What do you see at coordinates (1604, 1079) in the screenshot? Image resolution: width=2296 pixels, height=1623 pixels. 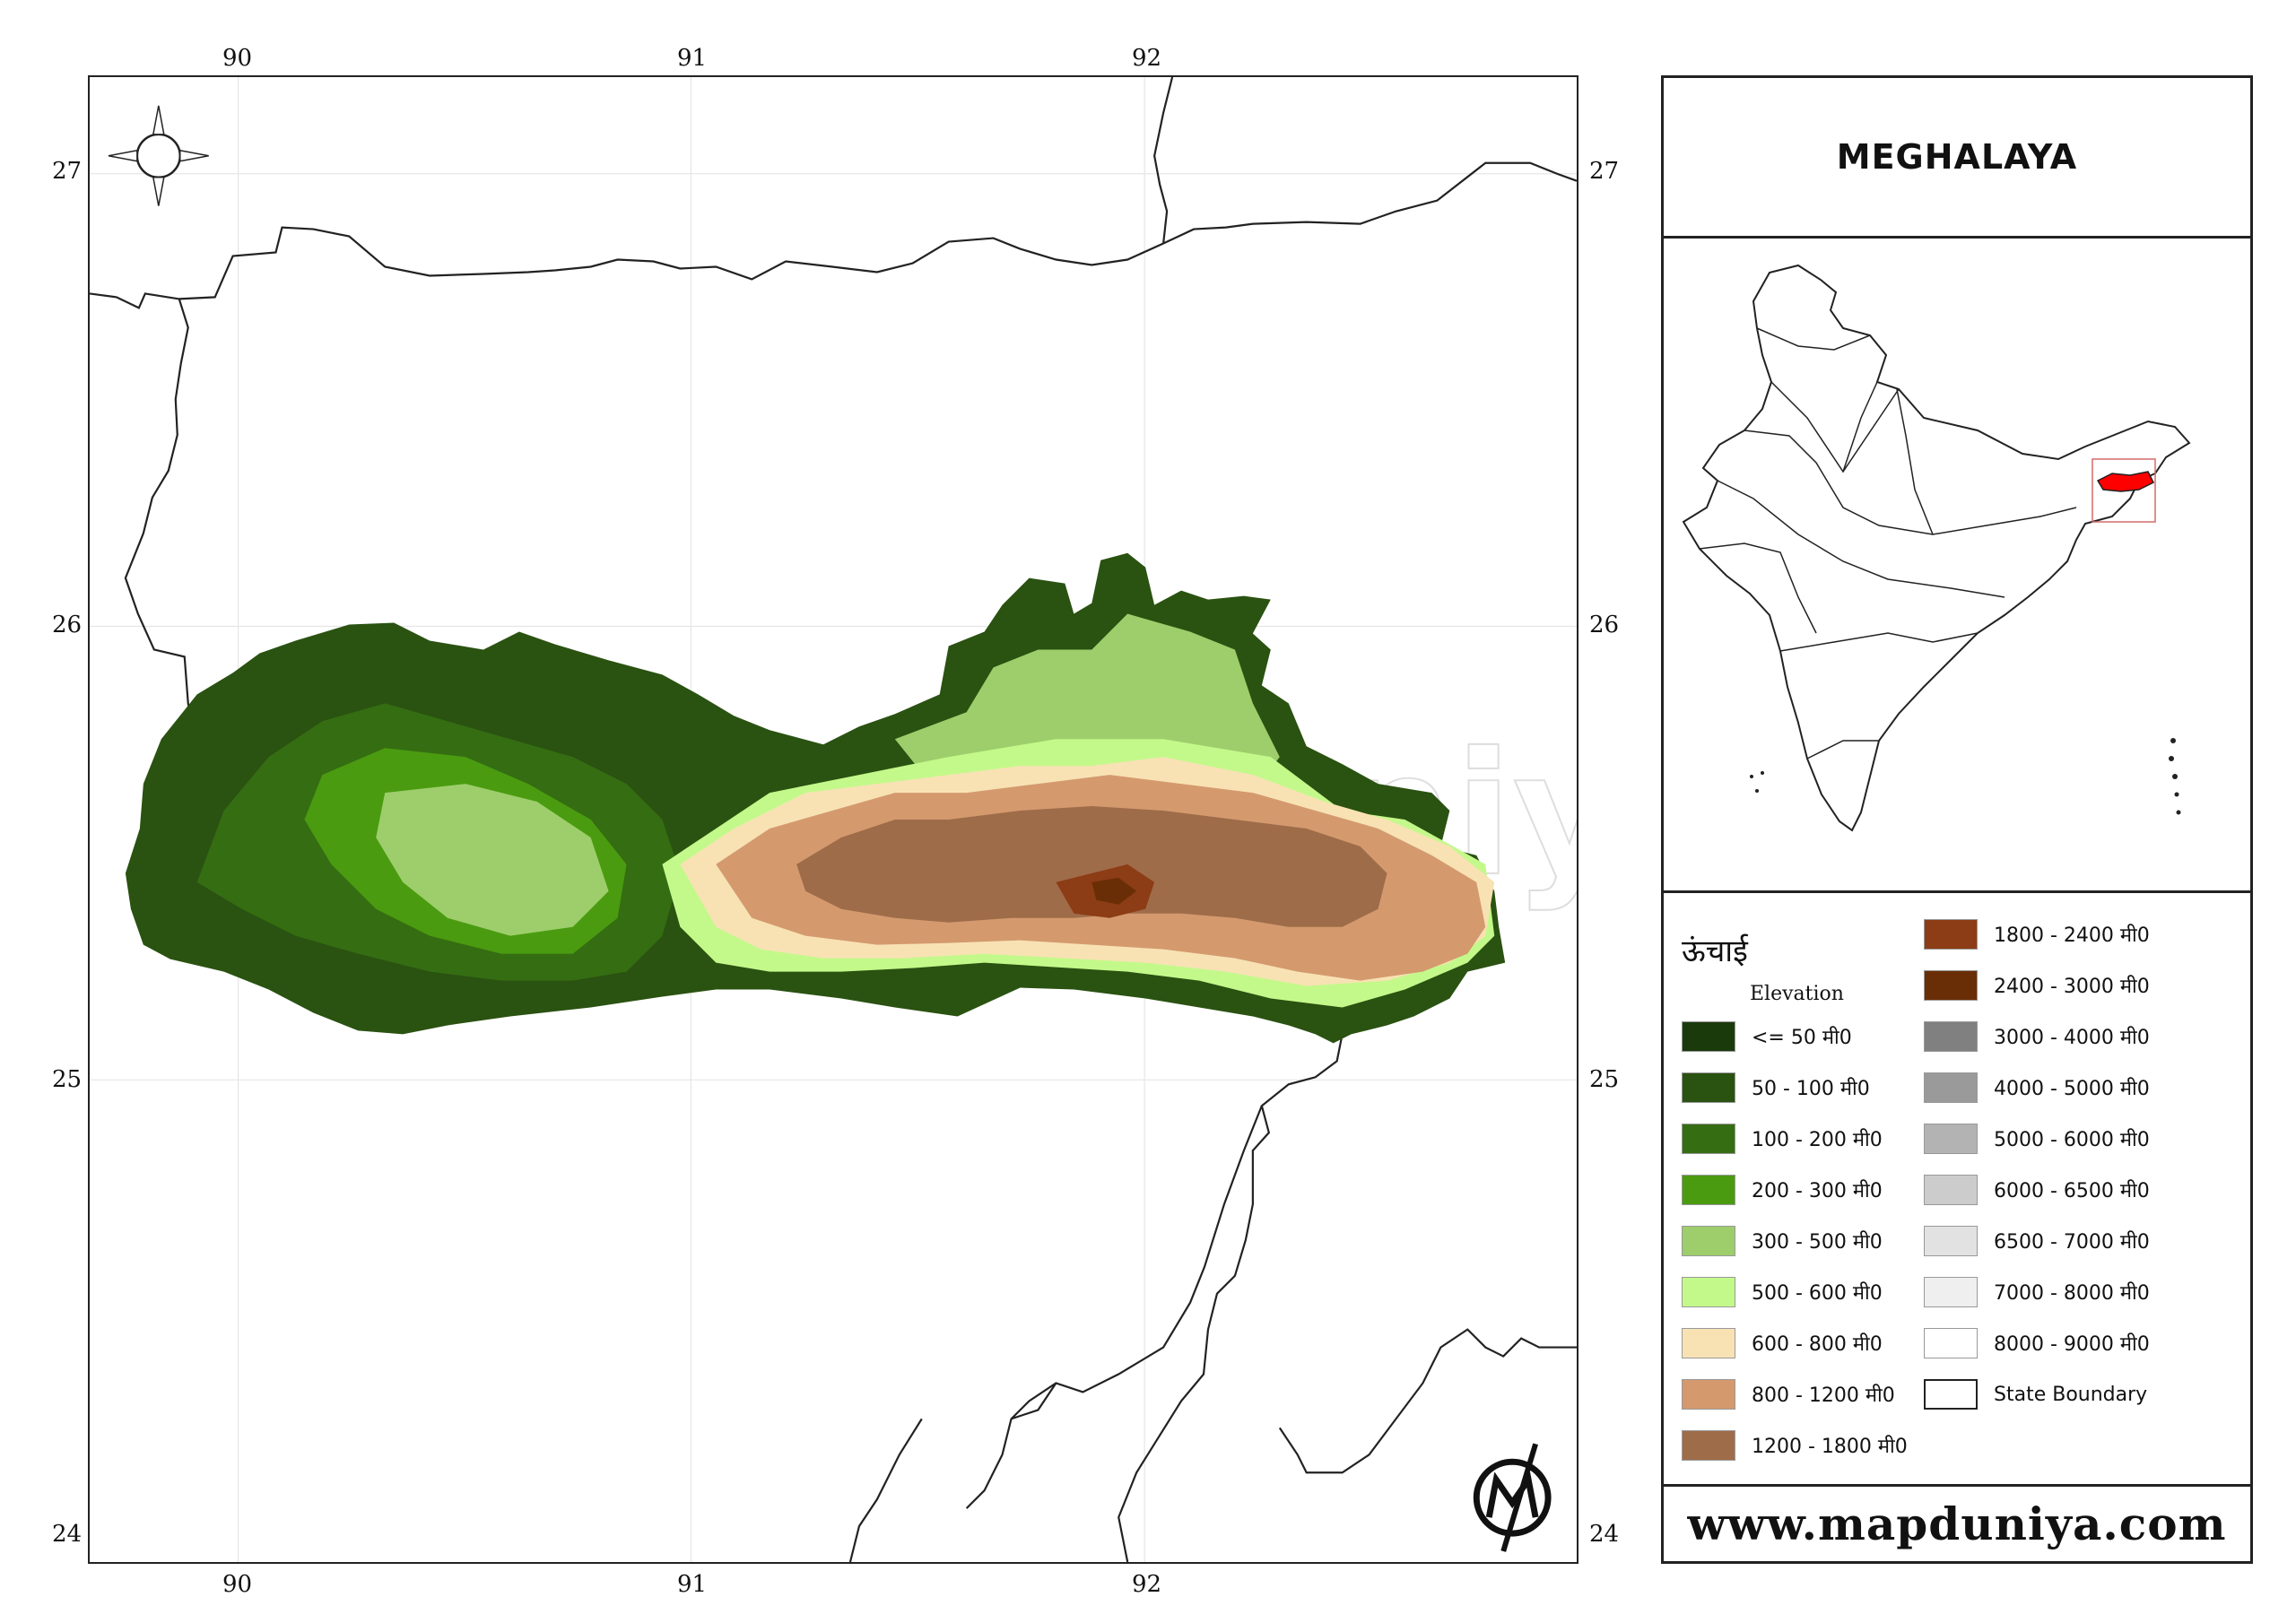 I see `tick-right-25: 25` at bounding box center [1604, 1079].